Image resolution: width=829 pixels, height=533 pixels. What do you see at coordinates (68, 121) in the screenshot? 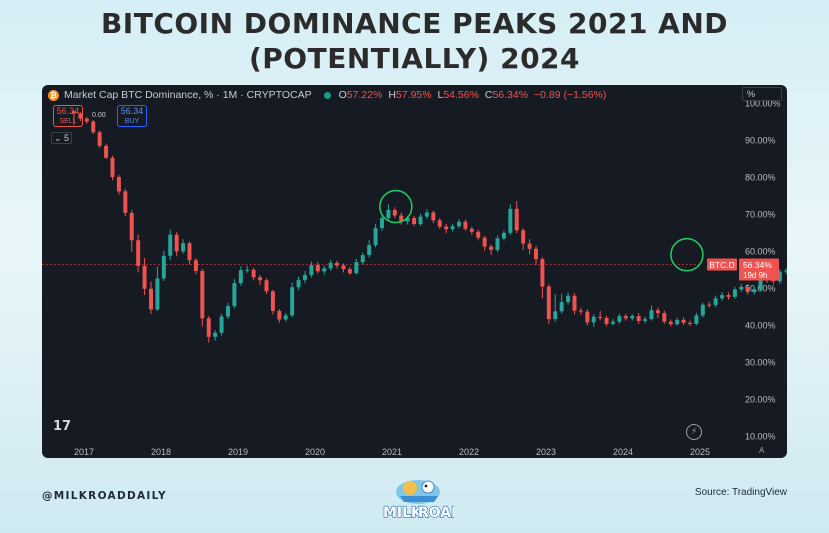
I see `sell-label: SELL` at bounding box center [68, 121].